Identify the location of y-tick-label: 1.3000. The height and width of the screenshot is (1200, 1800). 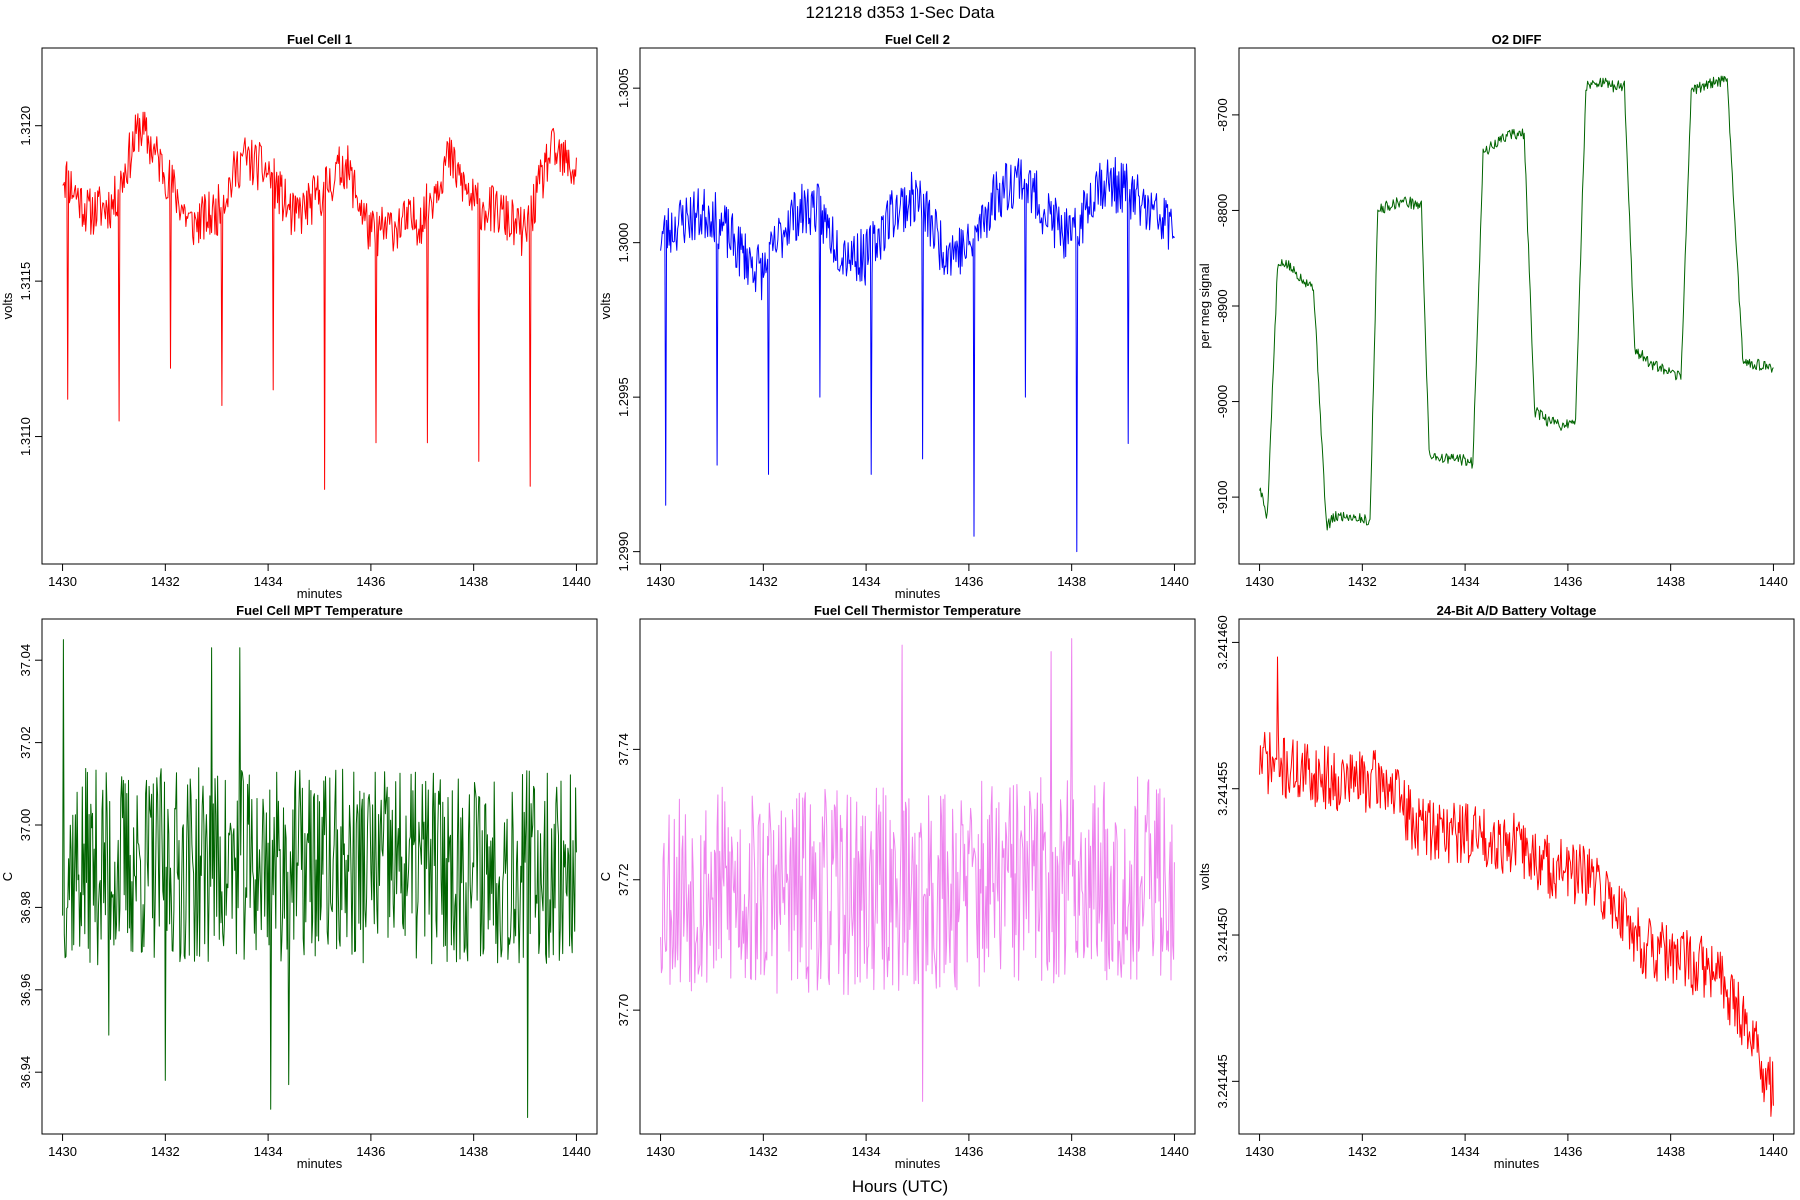
(623, 243).